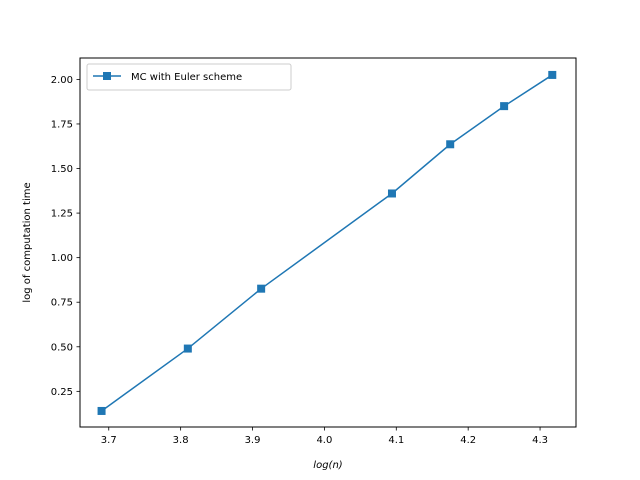 The height and width of the screenshot is (480, 640). What do you see at coordinates (107, 76) in the screenshot?
I see `legend-marker-swatch` at bounding box center [107, 76].